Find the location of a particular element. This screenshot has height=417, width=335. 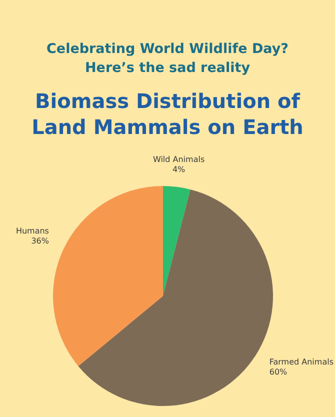

data-label: 60% is located at coordinates (278, 372).